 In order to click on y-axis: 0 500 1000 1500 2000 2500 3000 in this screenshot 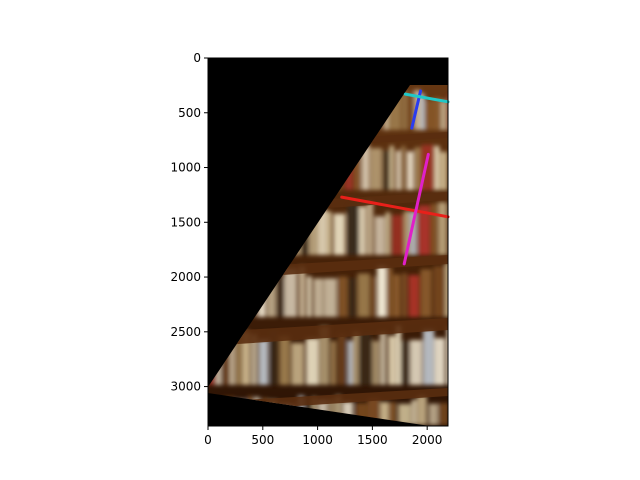, I will do `click(189, 222)`.